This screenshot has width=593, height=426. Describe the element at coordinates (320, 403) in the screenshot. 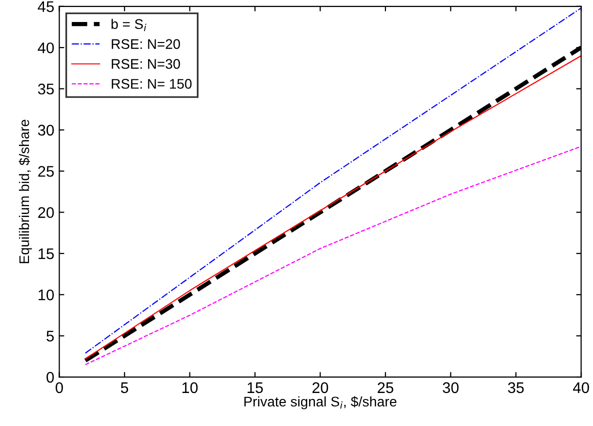

I see `x-axis-title: Private signal S$_{i}$, $/share` at that location.